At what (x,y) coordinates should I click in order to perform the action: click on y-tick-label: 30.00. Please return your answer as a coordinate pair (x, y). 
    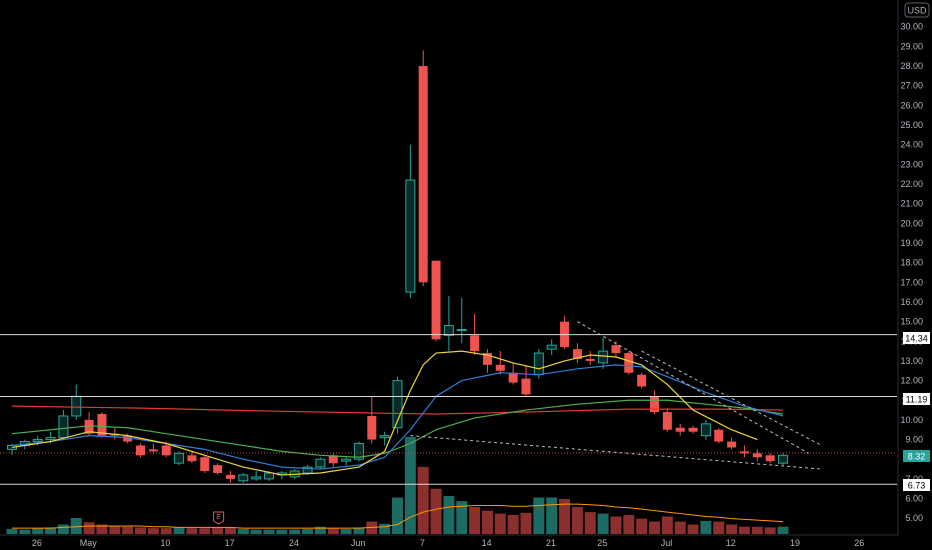
    Looking at the image, I should click on (911, 27).